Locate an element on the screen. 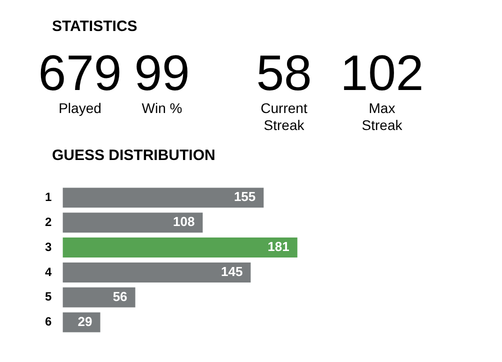 This screenshot has width=502, height=362. data-label: 99 is located at coordinates (162, 73).